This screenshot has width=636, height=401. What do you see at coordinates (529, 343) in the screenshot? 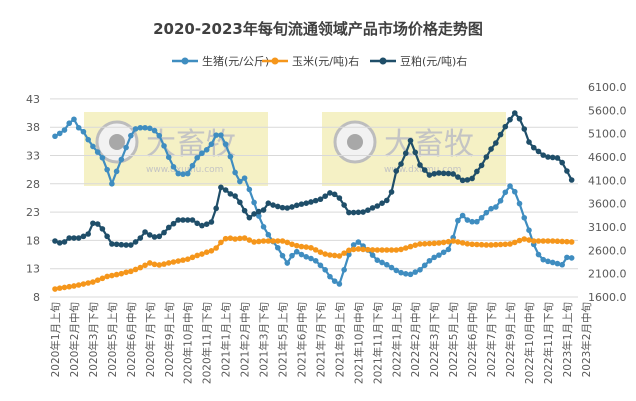
I see `x-axis-tick-label: 2022年10月中旬` at bounding box center [529, 343].